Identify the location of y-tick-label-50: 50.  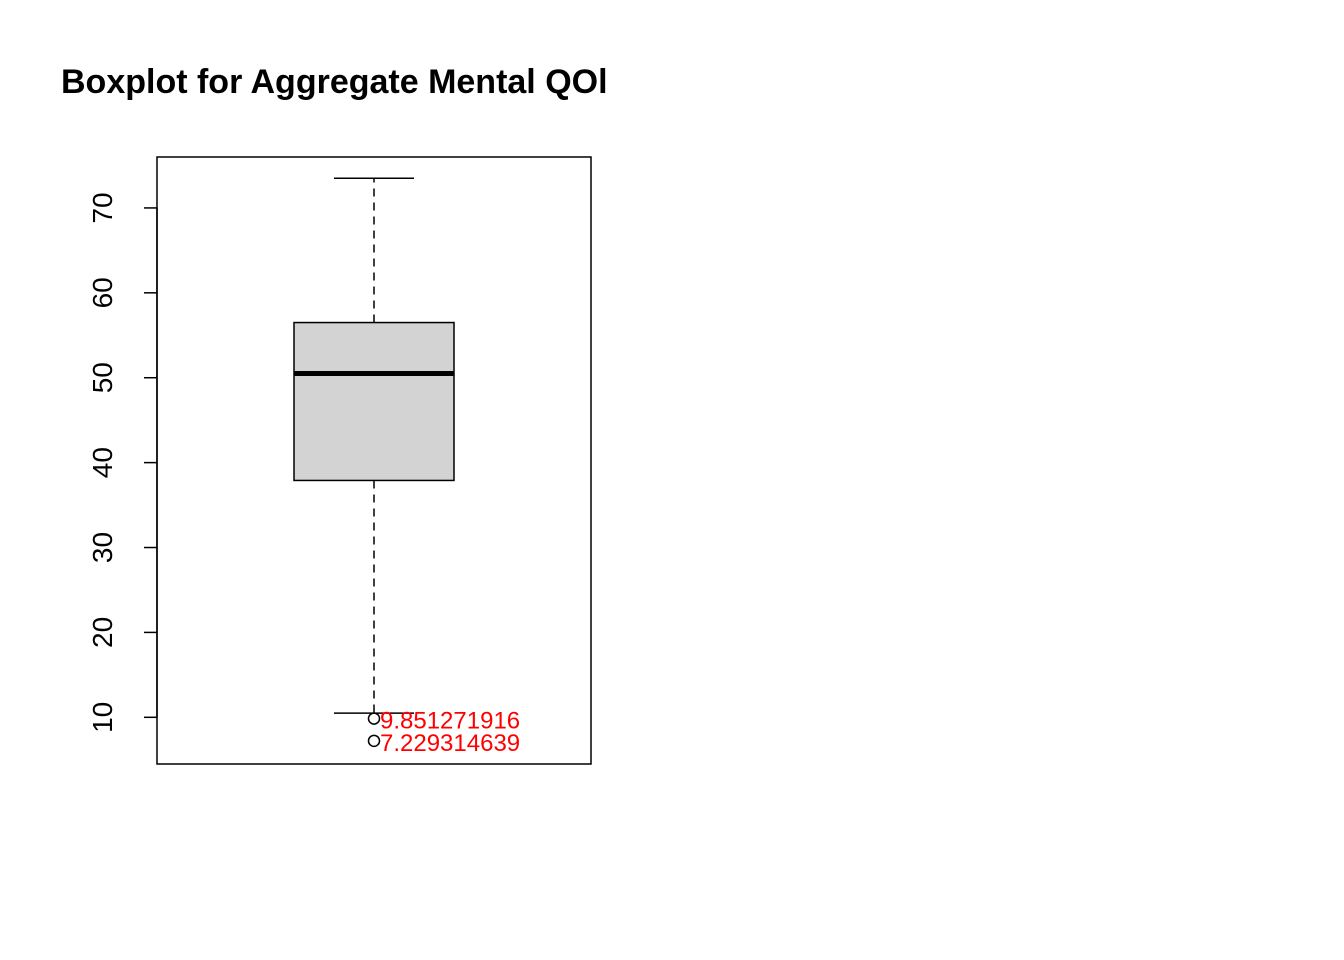
(102, 377).